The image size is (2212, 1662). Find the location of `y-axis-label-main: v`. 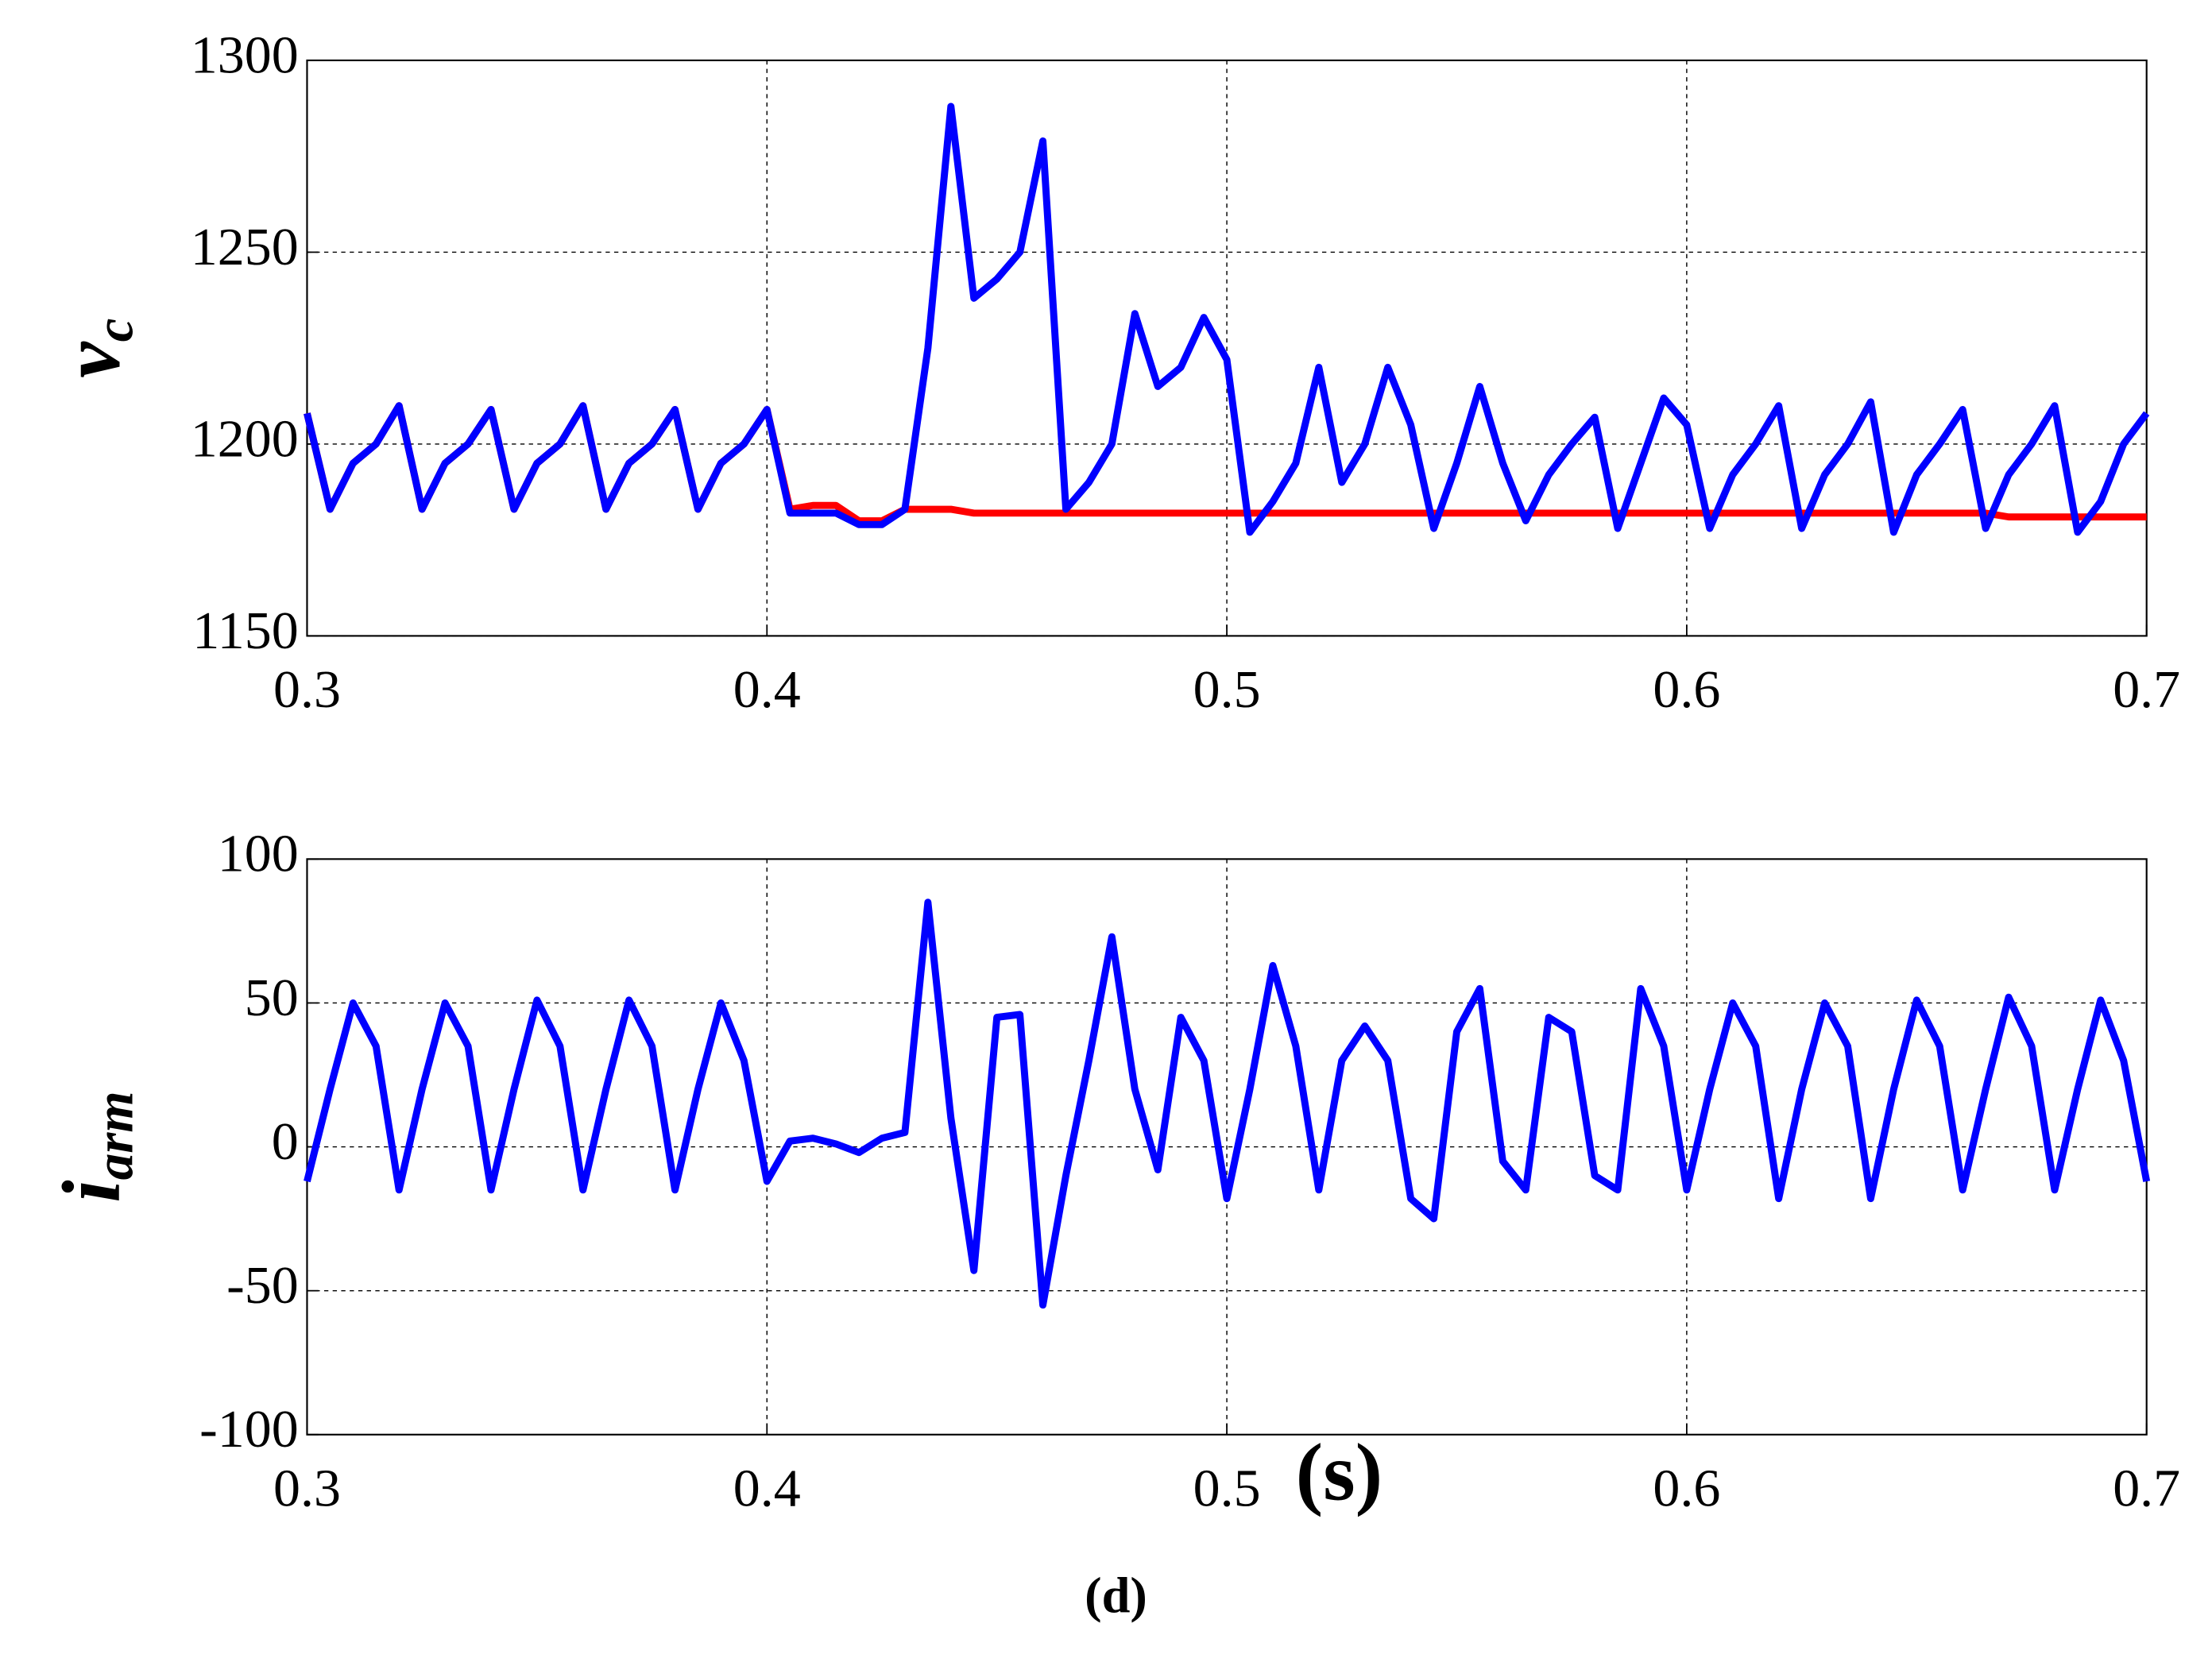

y-axis-label-main: v is located at coordinates (91, 359).